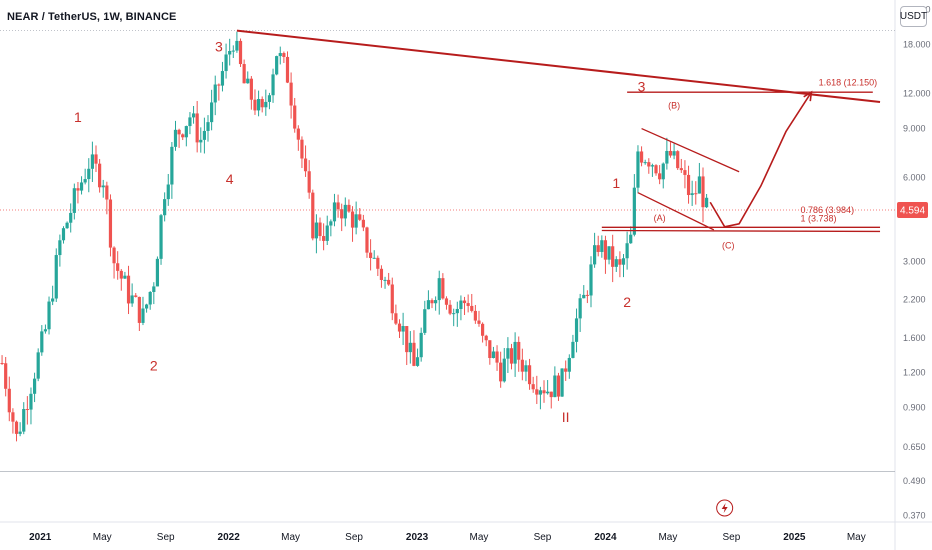 Image resolution: width=932 pixels, height=550 pixels. Describe the element at coordinates (417, 537) in the screenshot. I see `x-tick-label: 2023` at that location.